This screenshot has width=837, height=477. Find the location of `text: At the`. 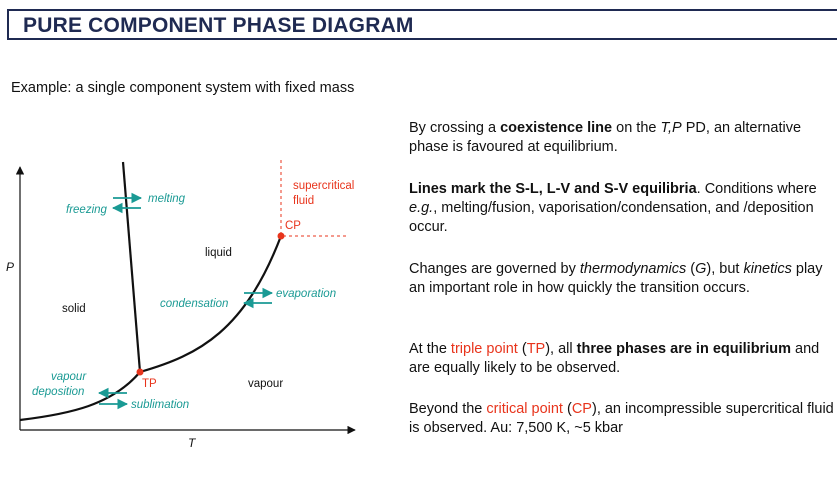

text: At the is located at coordinates (430, 349).